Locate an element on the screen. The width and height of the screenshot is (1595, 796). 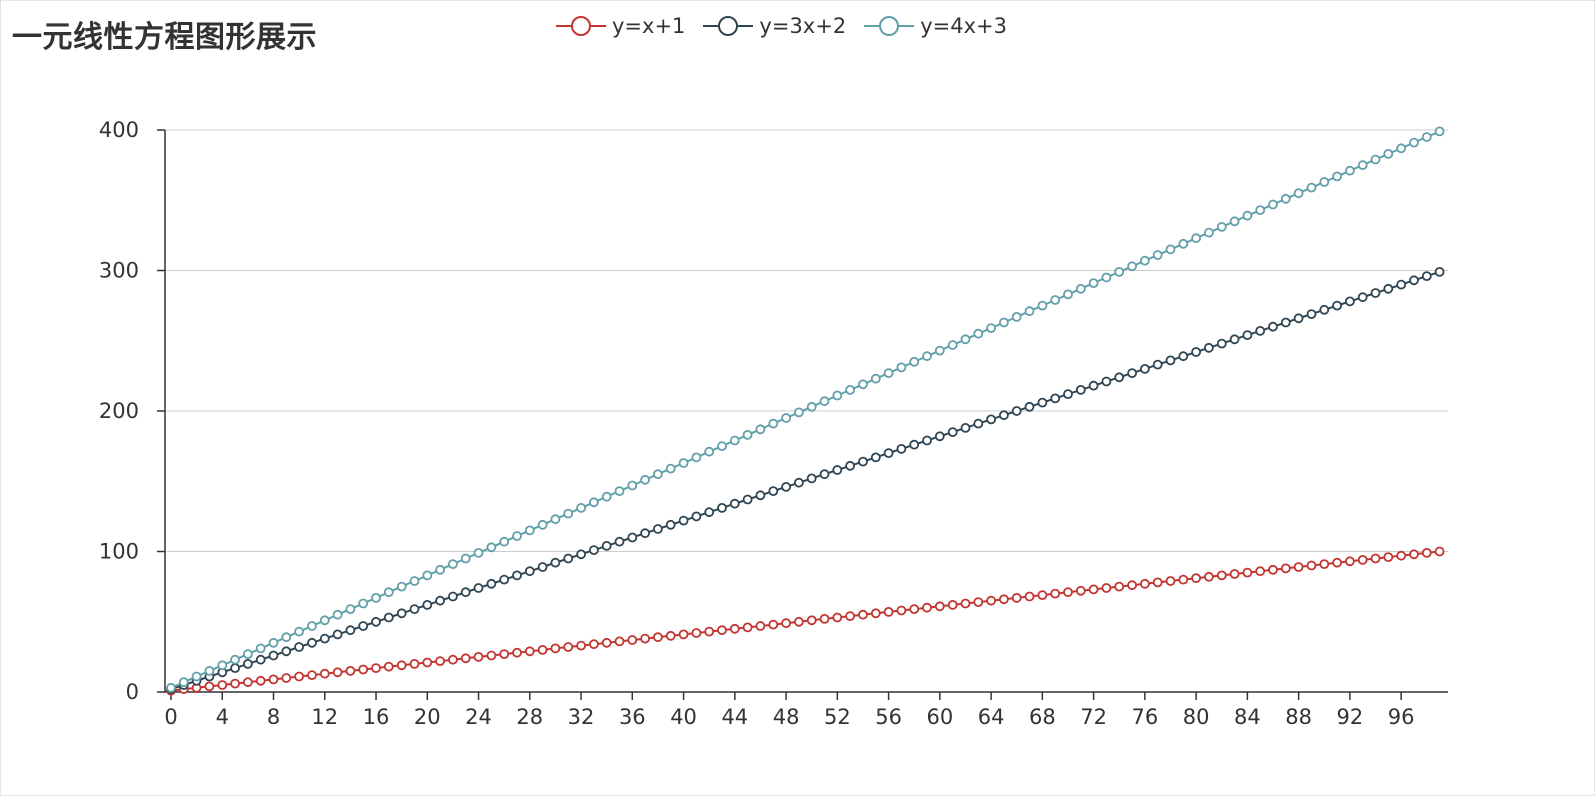
y-tick-label: 100 is located at coordinates (119, 552).